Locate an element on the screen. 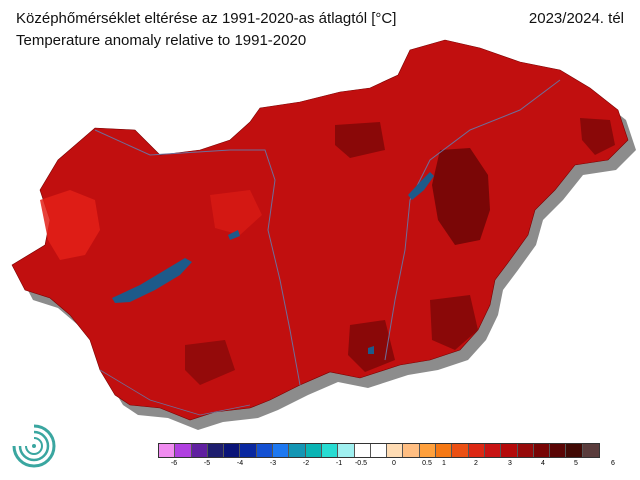 The image size is (640, 480). river-drava is located at coordinates (175, 392).